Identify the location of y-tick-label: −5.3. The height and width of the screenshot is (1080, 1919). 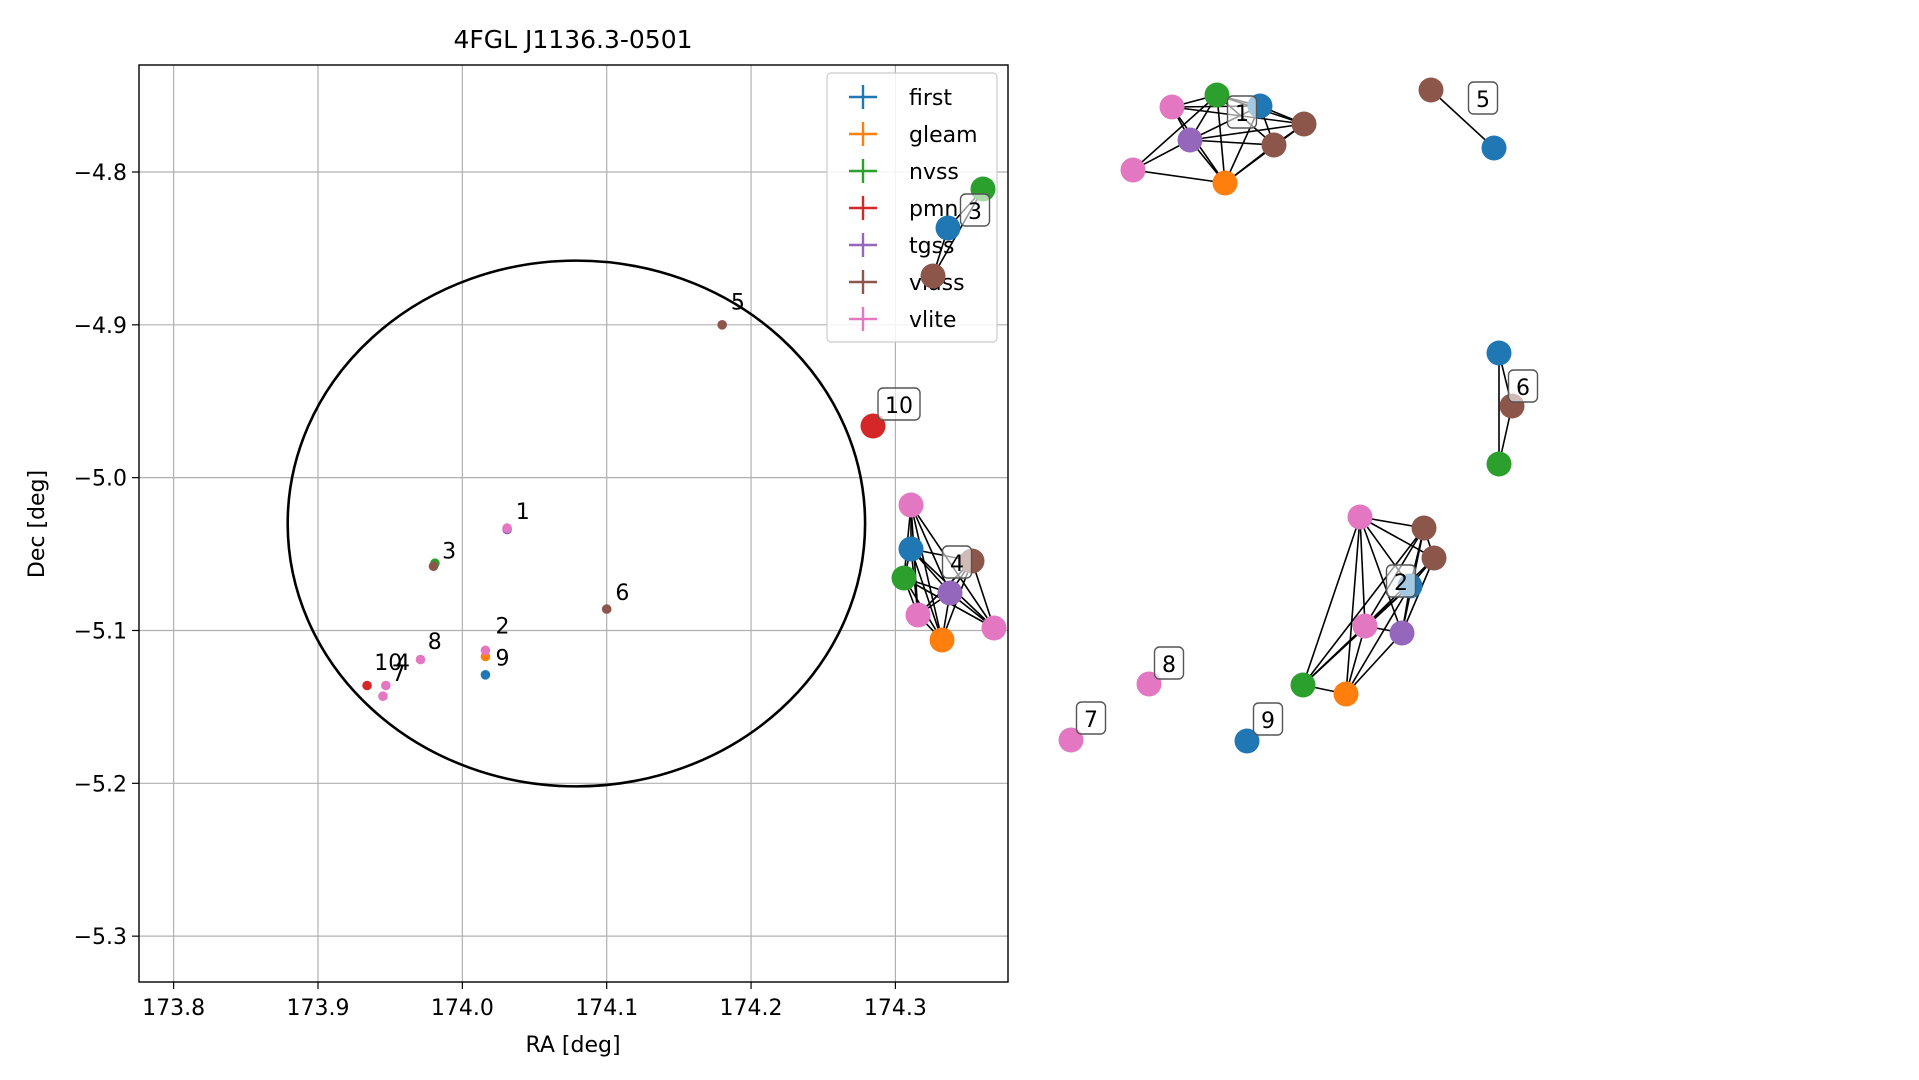
(100, 937).